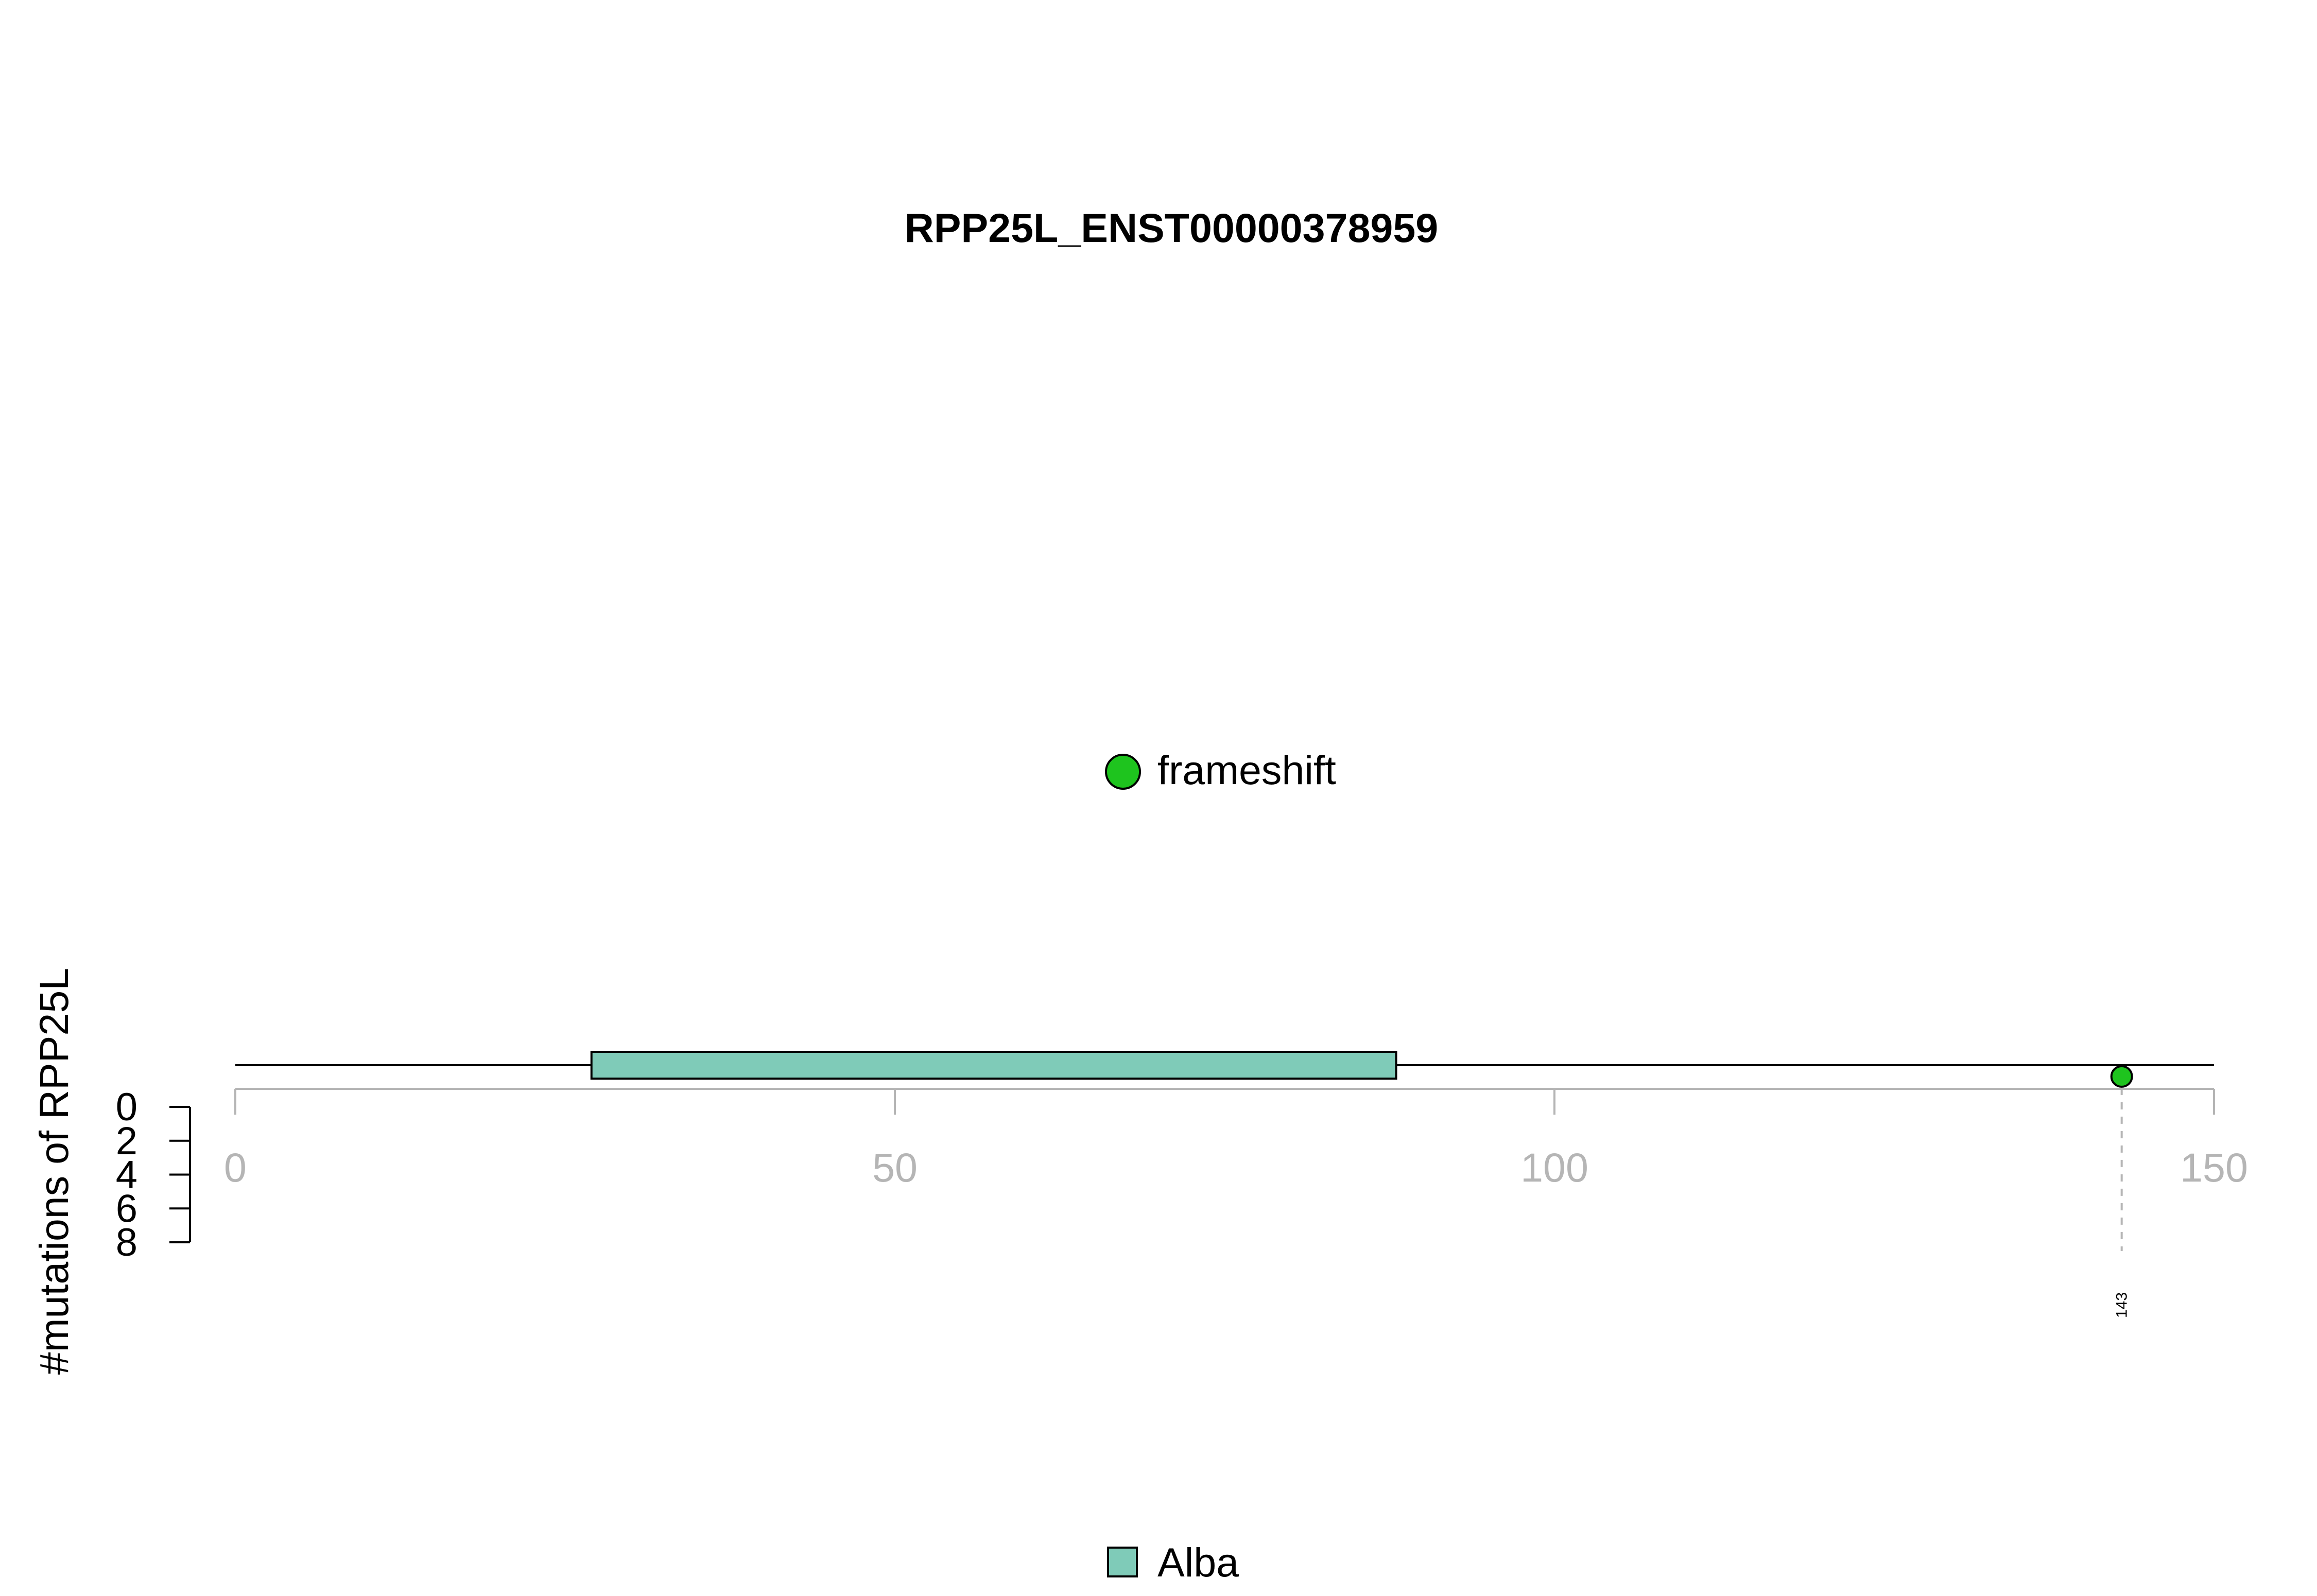 The width and height of the screenshot is (2317, 1596). I want to click on alba-legend-swatch, so click(1122, 1562).